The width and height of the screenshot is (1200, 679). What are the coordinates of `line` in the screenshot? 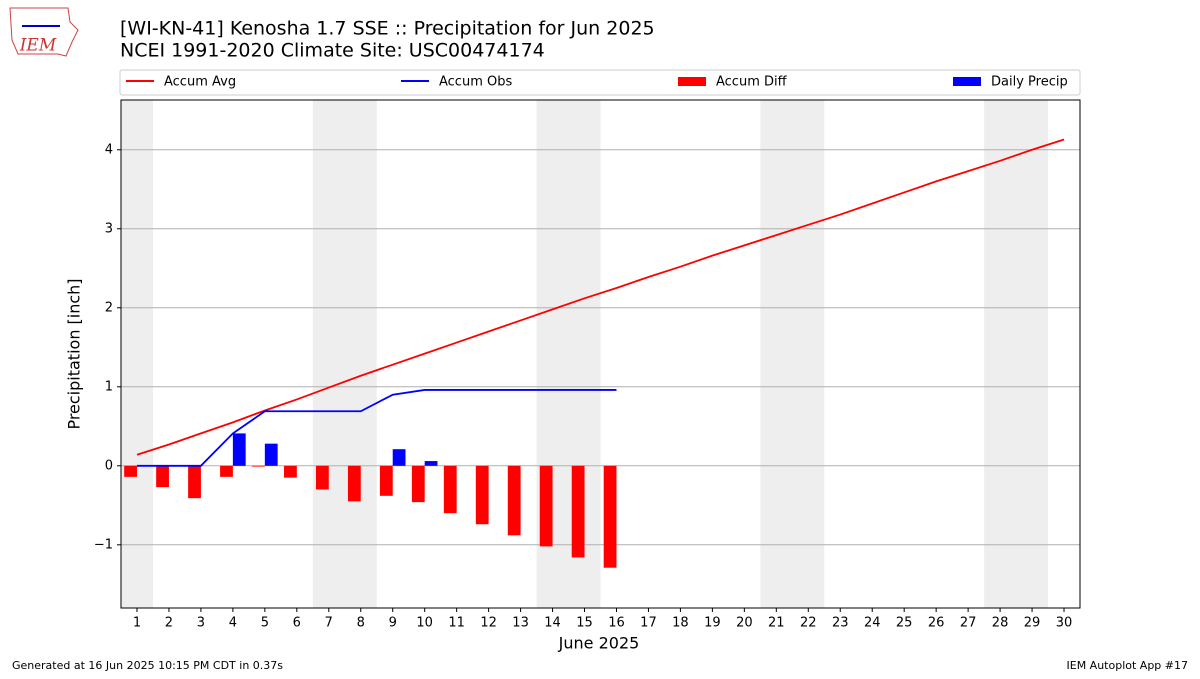 It's located at (376, 428).